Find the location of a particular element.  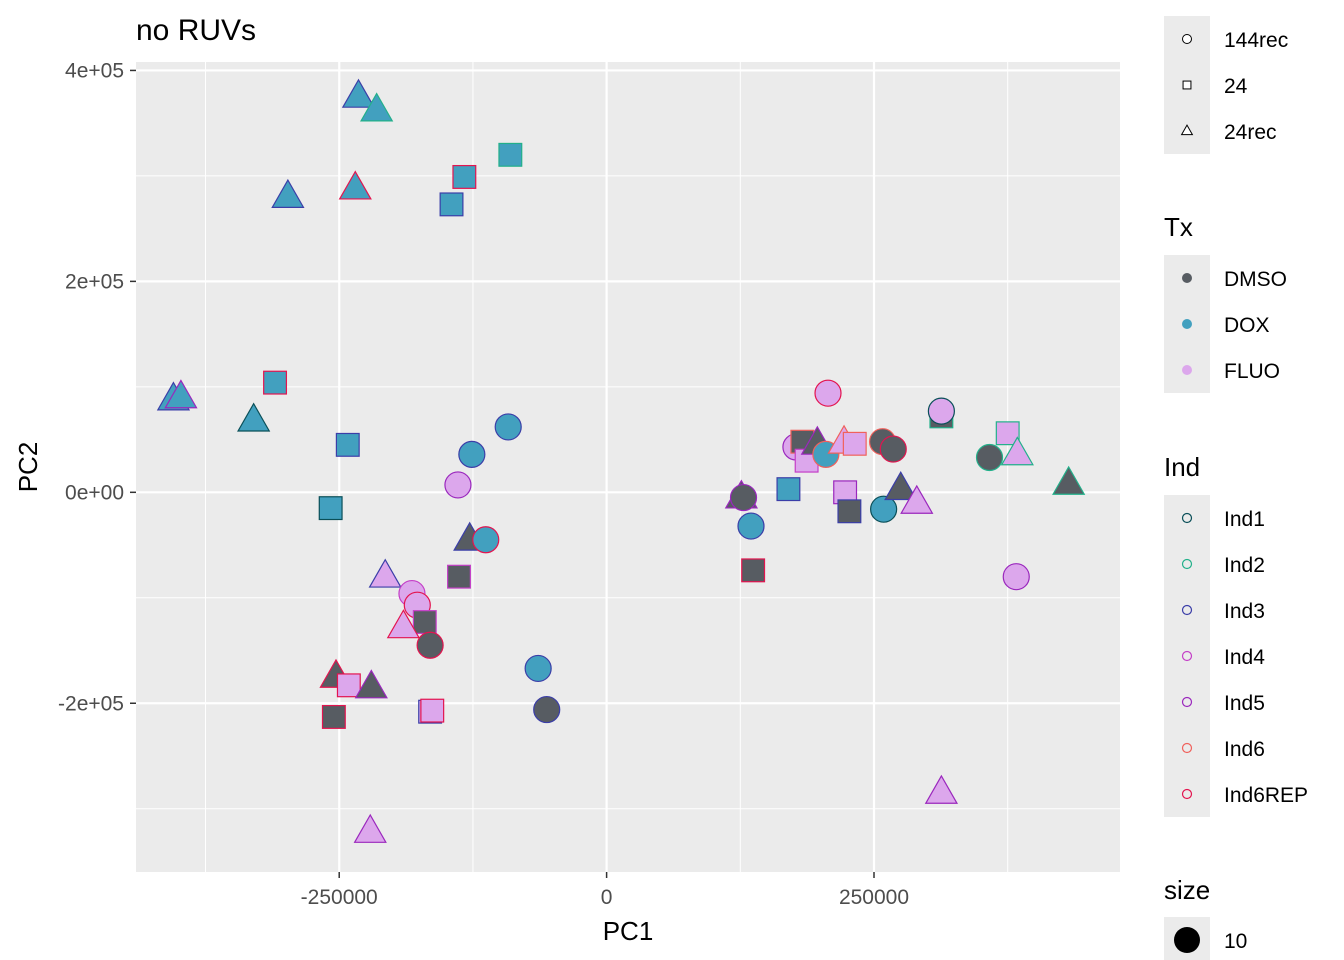

x-tick-label: 0 is located at coordinates (607, 897).